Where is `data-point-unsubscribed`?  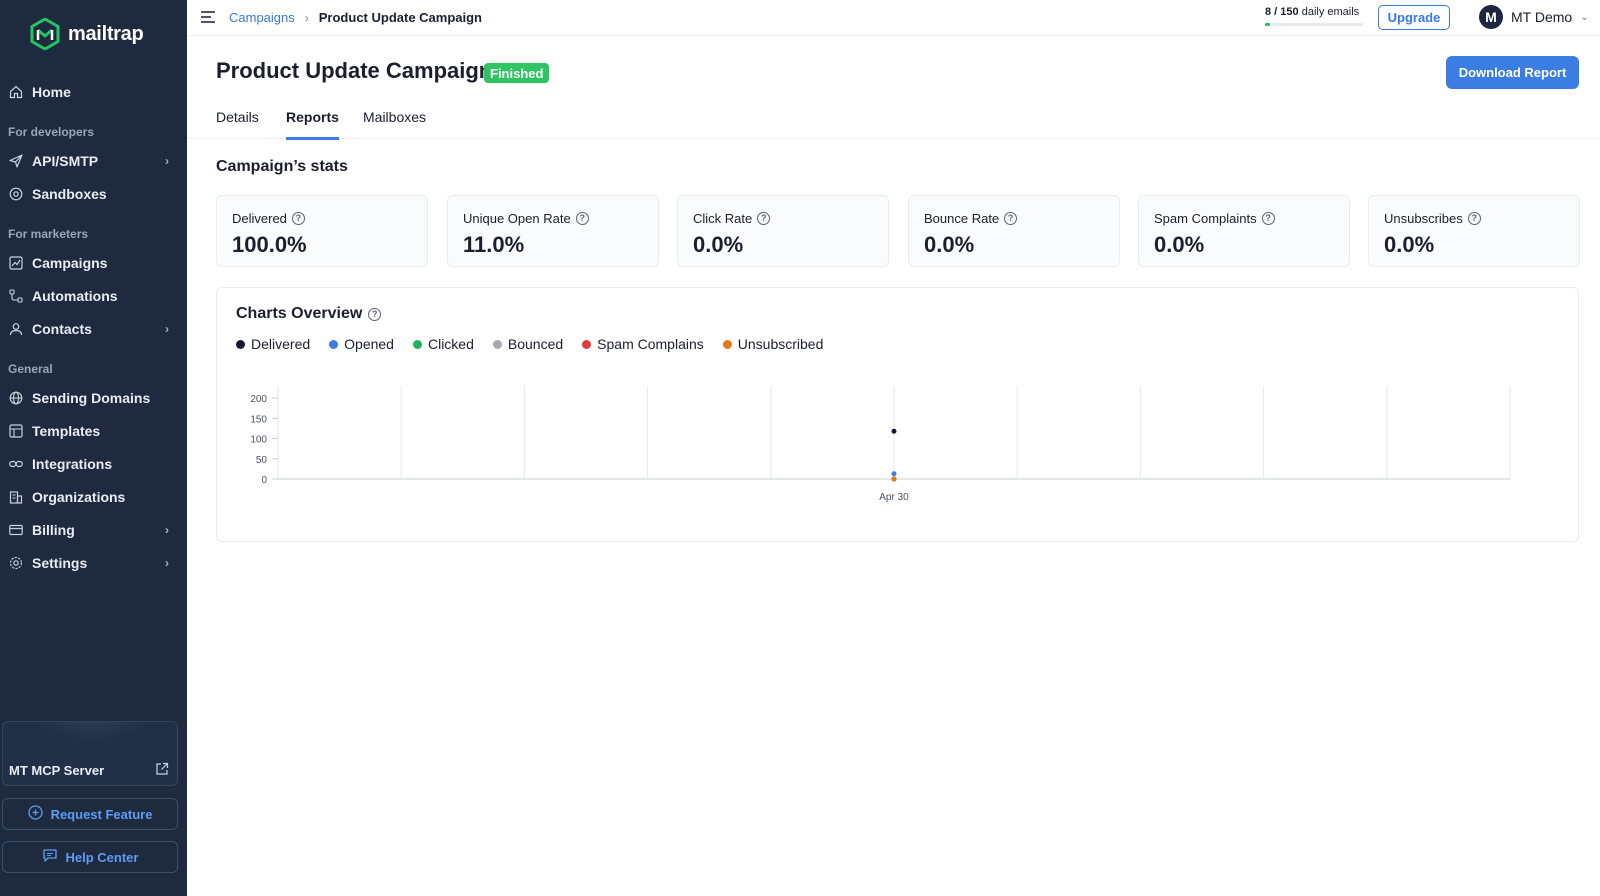
data-point-unsubscribed is located at coordinates (894, 479).